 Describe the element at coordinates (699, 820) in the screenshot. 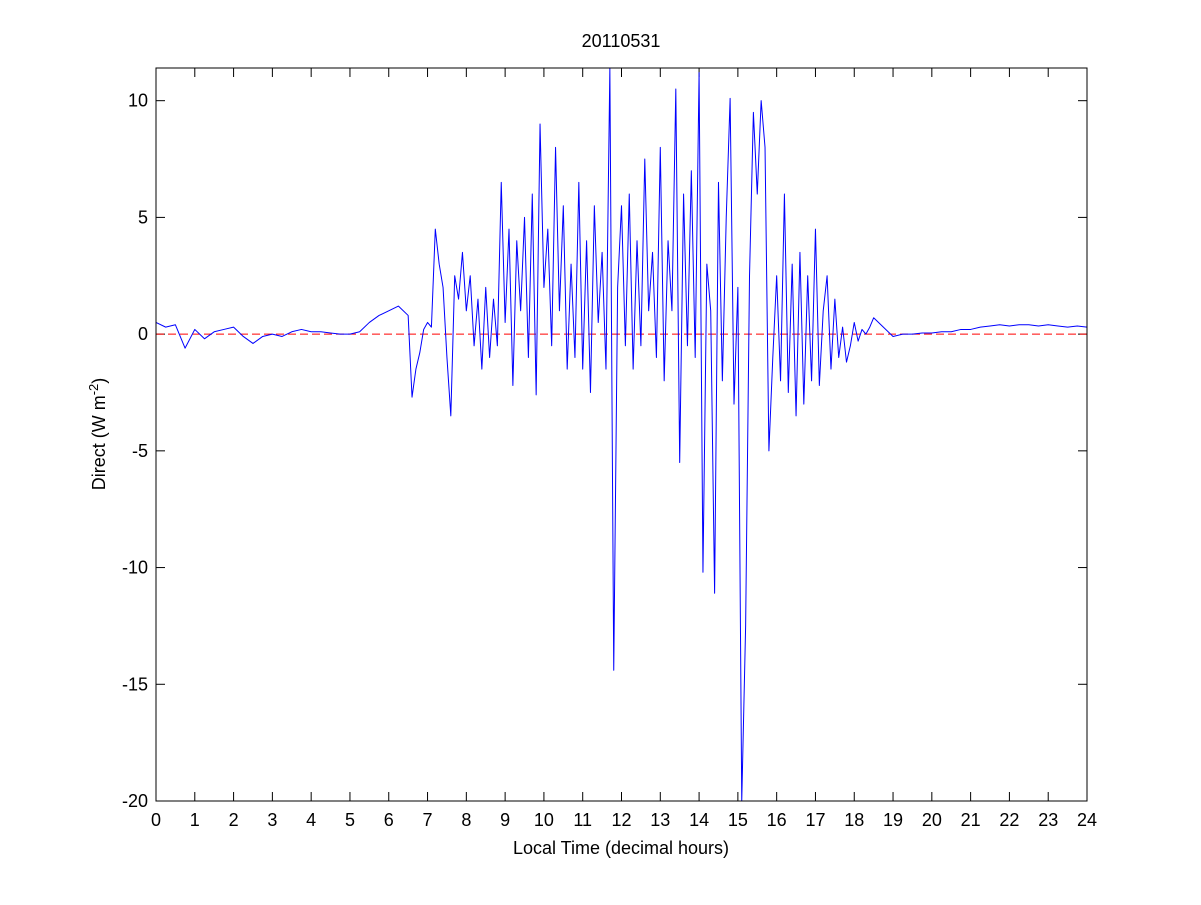

I see `x-tick-label: 14` at that location.